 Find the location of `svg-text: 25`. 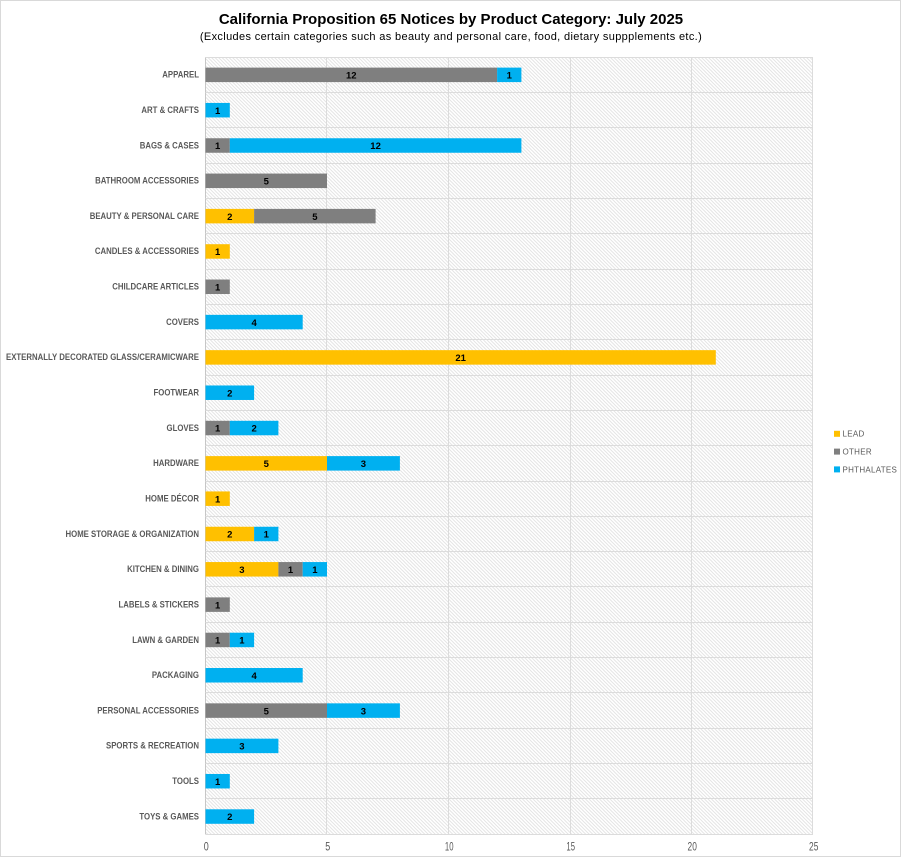

svg-text: 25 is located at coordinates (813, 848).